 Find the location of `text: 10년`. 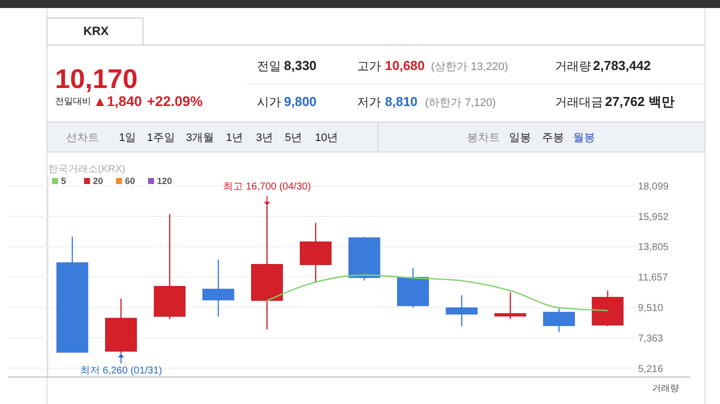

text: 10년 is located at coordinates (326, 138).